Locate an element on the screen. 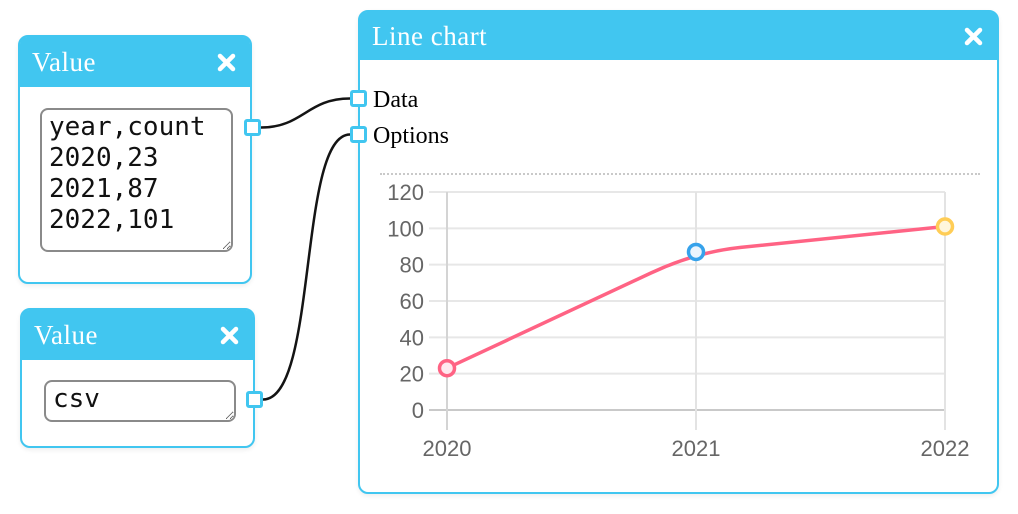 Image resolution: width=1018 pixels, height=514 pixels. output-port-value1 is located at coordinates (252, 127).